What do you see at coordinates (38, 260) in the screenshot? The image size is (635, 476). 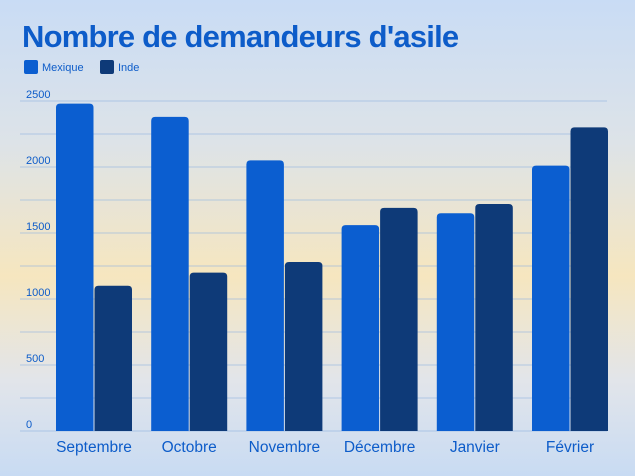 I see `y-axis-ticks: 0 500 1000 1500 2000 2500` at bounding box center [38, 260].